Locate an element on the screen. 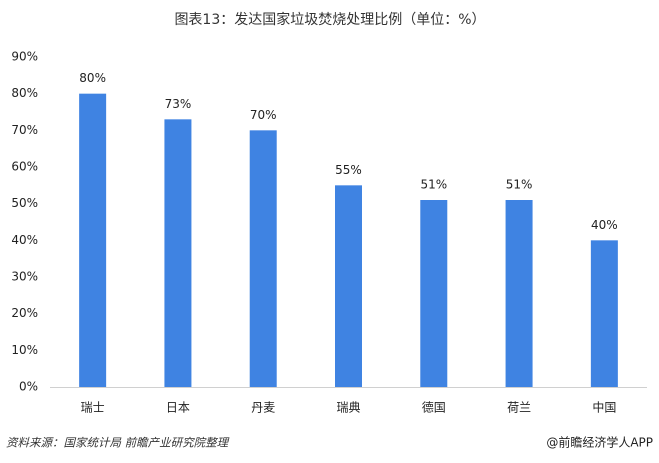 The image size is (659, 463). x-tick-label: 瑞典 is located at coordinates (348, 408).